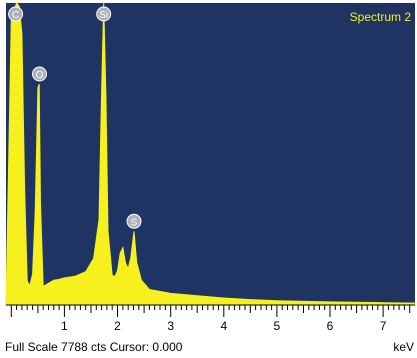  I want to click on peak-label: Si, so click(103, 15).